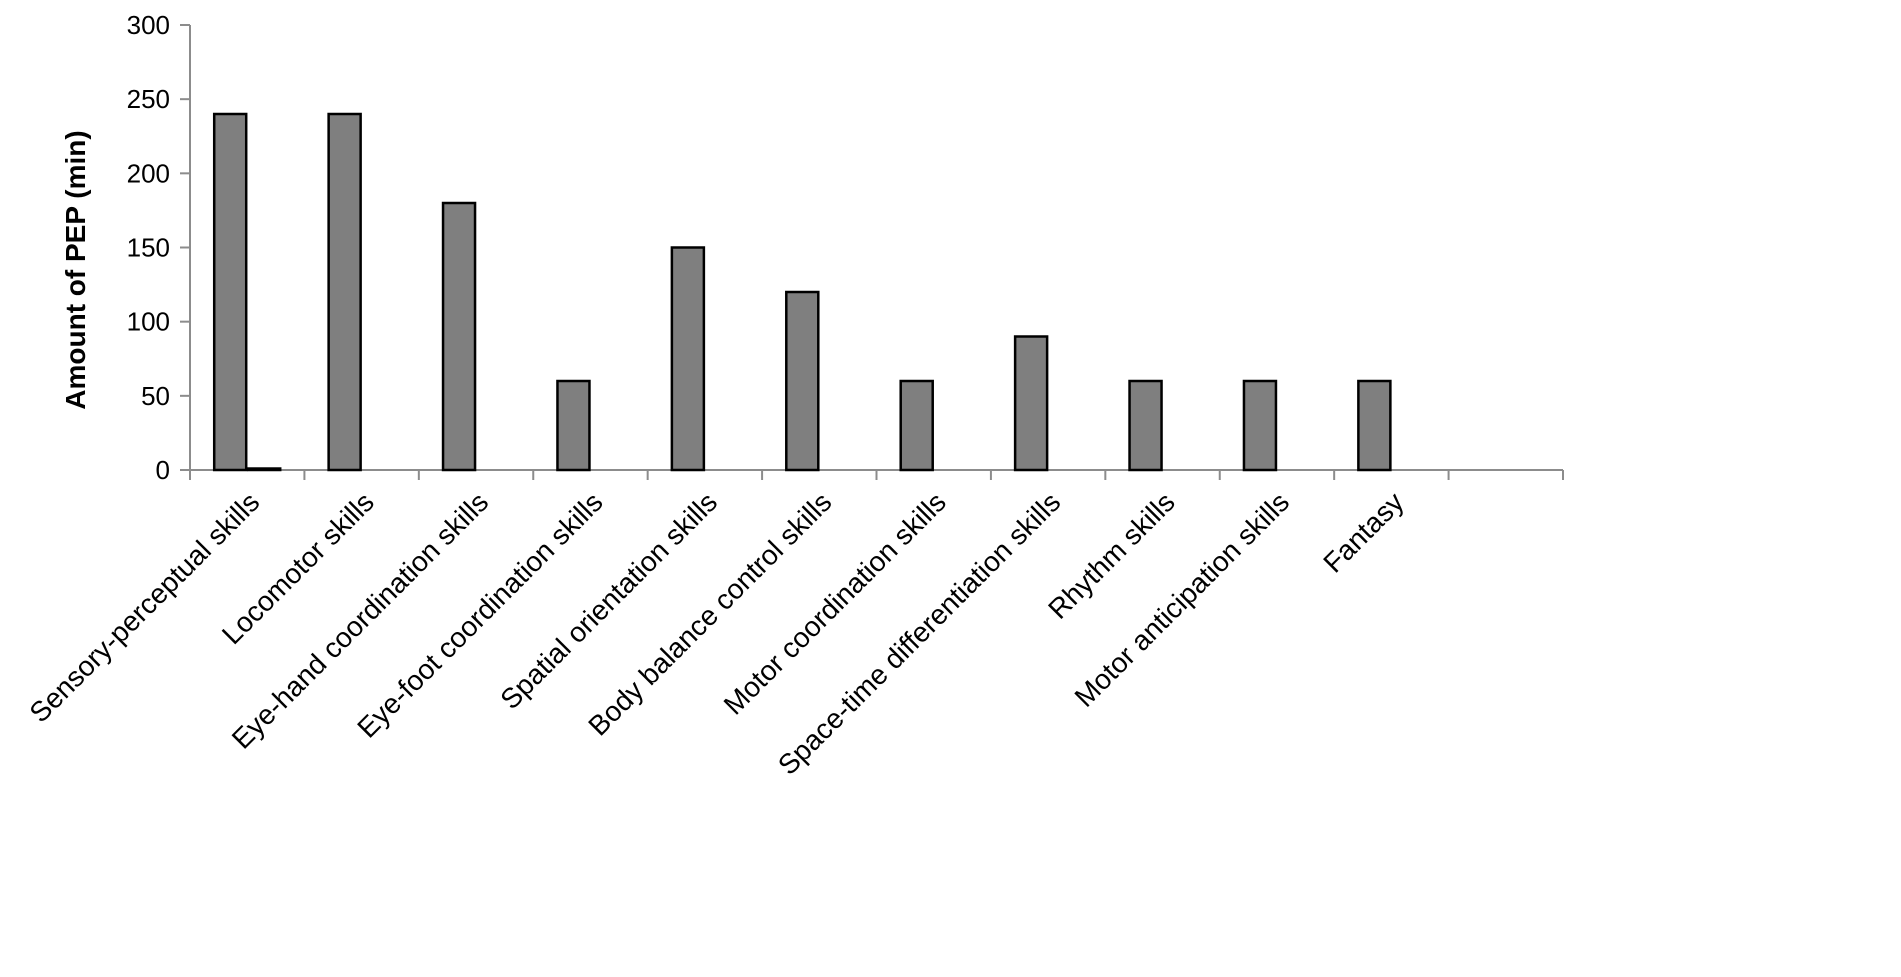 The height and width of the screenshot is (977, 1901). What do you see at coordinates (144, 607) in the screenshot?
I see `category-label: Sensory-perceptual skills` at bounding box center [144, 607].